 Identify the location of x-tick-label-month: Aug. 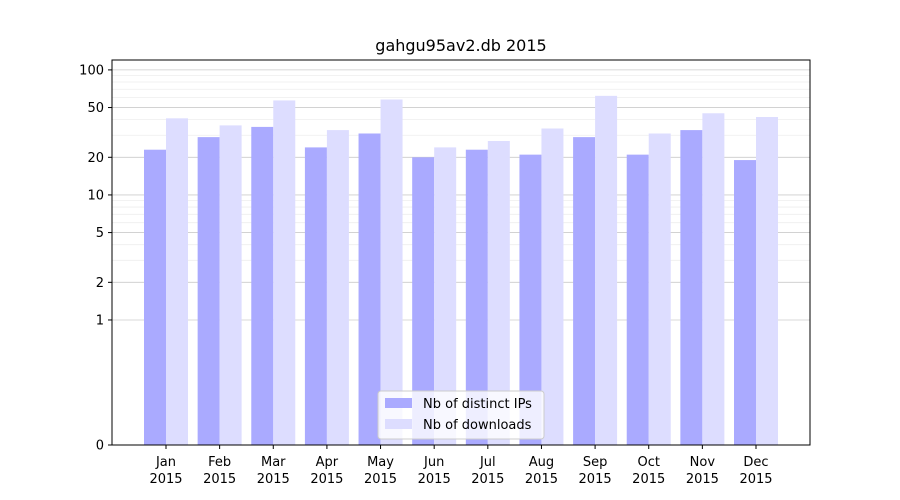
(541, 462).